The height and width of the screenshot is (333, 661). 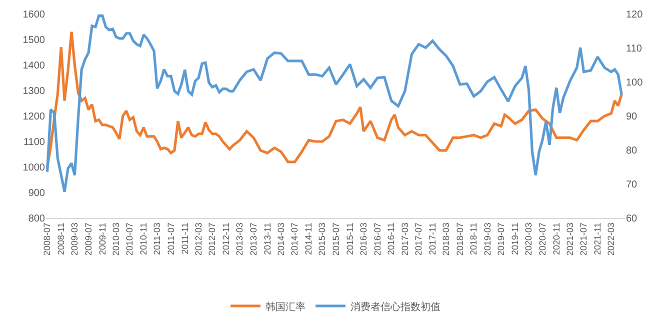 What do you see at coordinates (611, 239) in the screenshot?
I see `x-tick-label: 2022-03` at bounding box center [611, 239].